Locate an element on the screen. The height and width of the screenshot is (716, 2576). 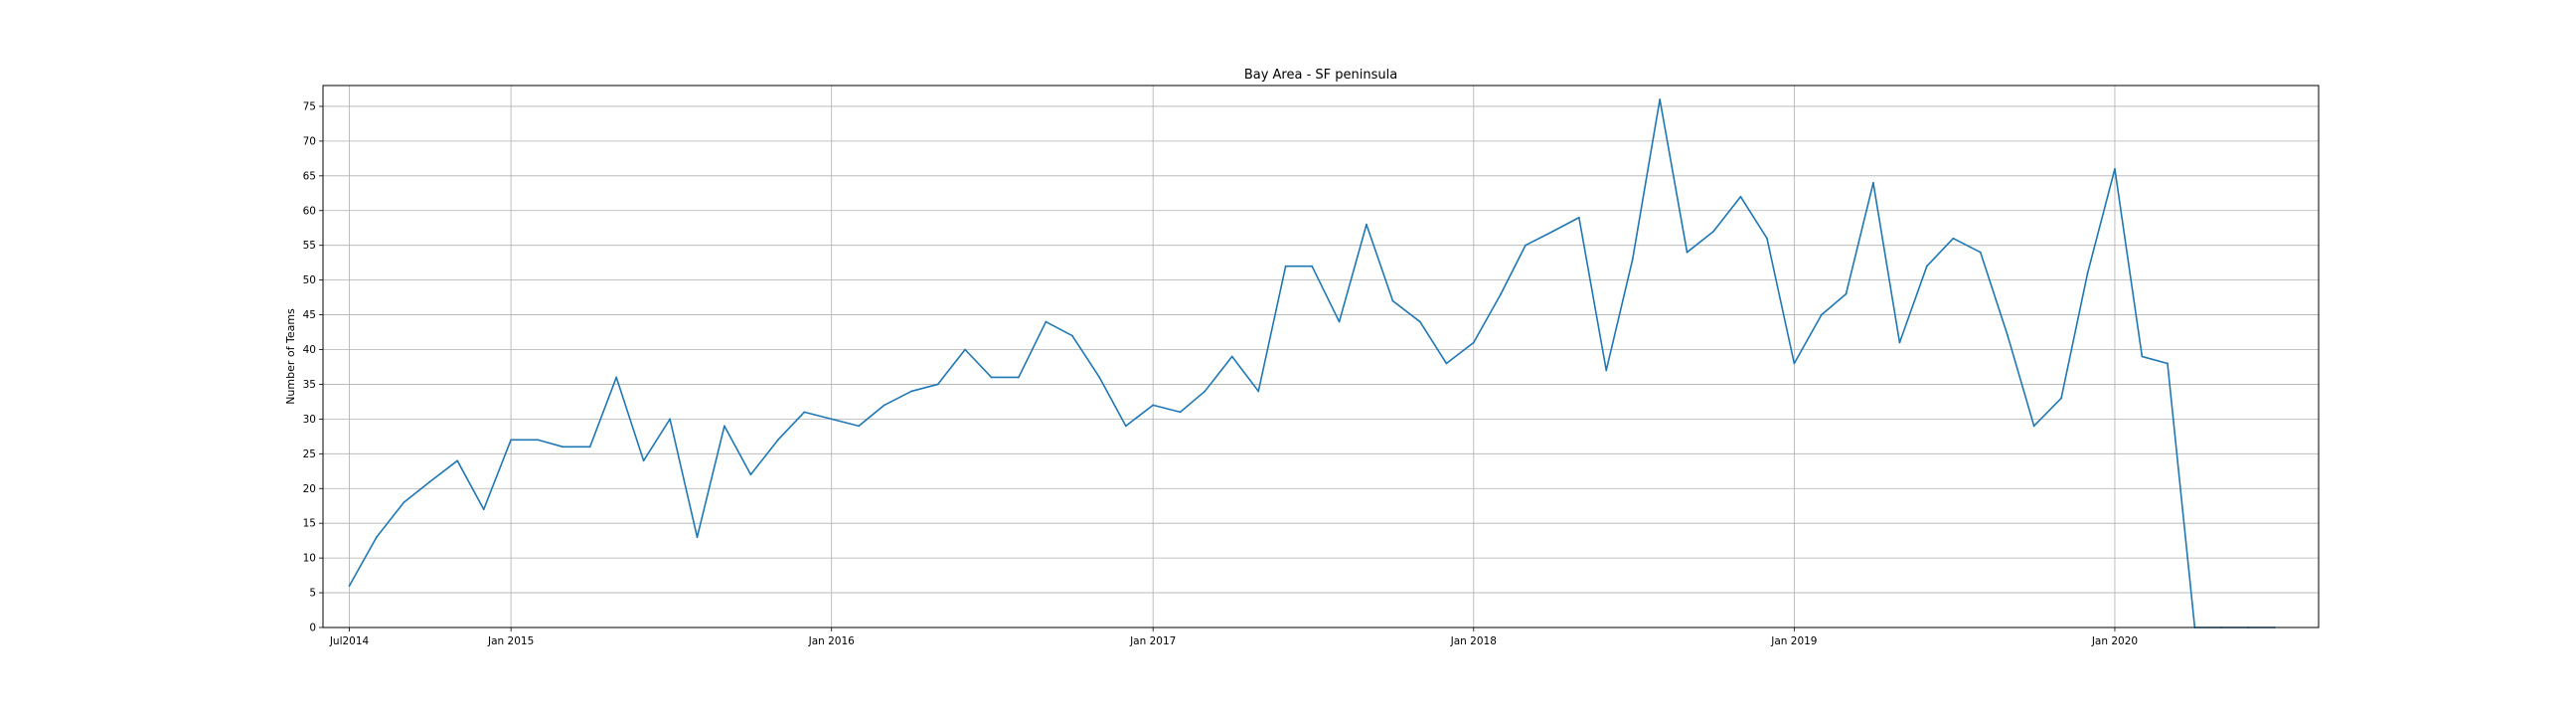
y-tick-label: 20 is located at coordinates (309, 489).